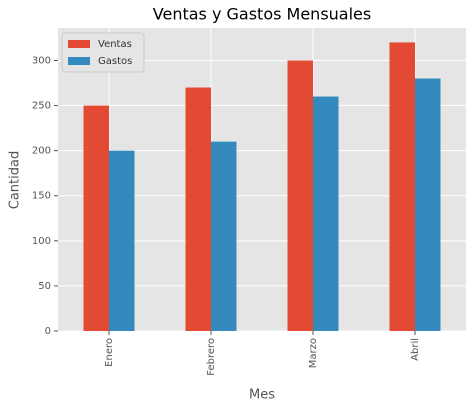 This screenshot has width=474, height=410. Describe the element at coordinates (115, 61) in the screenshot. I see `legend-label: Gastos` at that location.